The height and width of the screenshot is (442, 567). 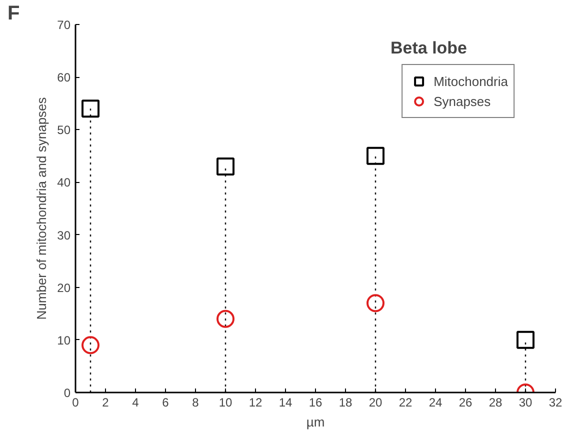 I want to click on x-tick-label: 30, so click(x=525, y=403).